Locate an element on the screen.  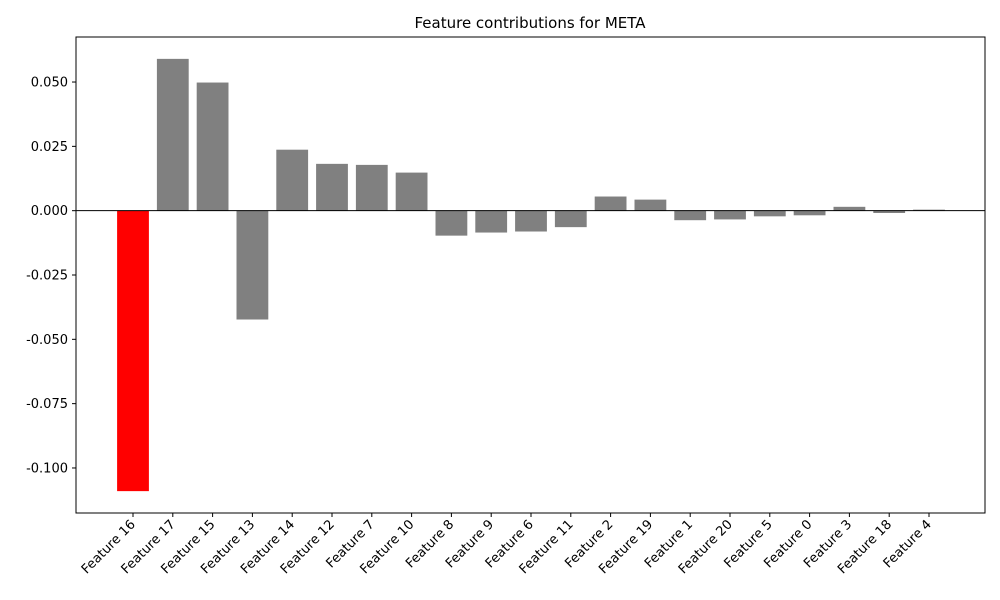
y-tick-label: 0.025 is located at coordinates (49, 147).